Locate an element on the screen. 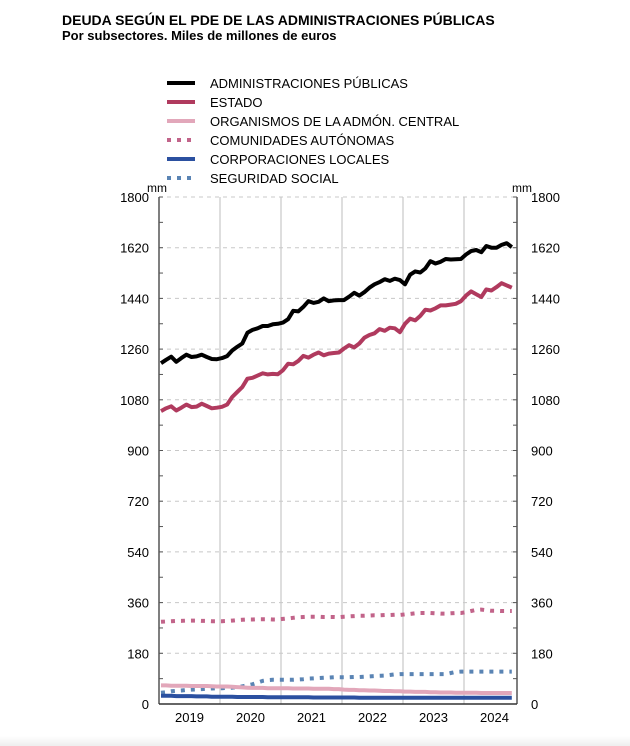 This screenshot has width=630, height=746. x-tick-label: 2019 is located at coordinates (189, 717).